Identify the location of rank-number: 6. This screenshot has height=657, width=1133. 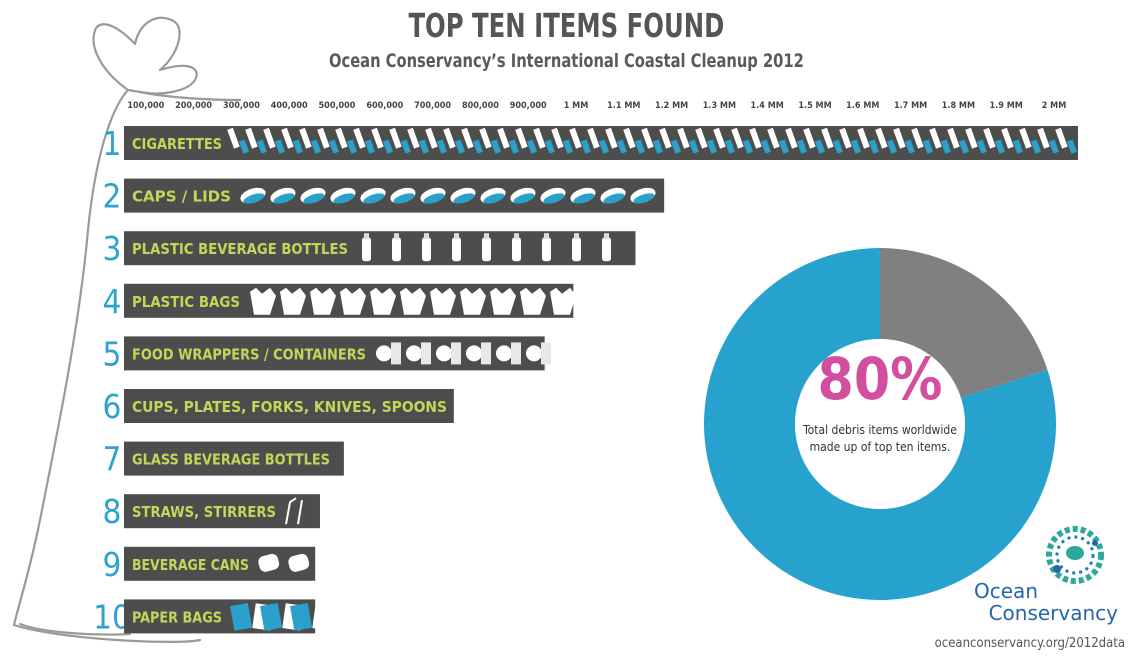
(112, 406).